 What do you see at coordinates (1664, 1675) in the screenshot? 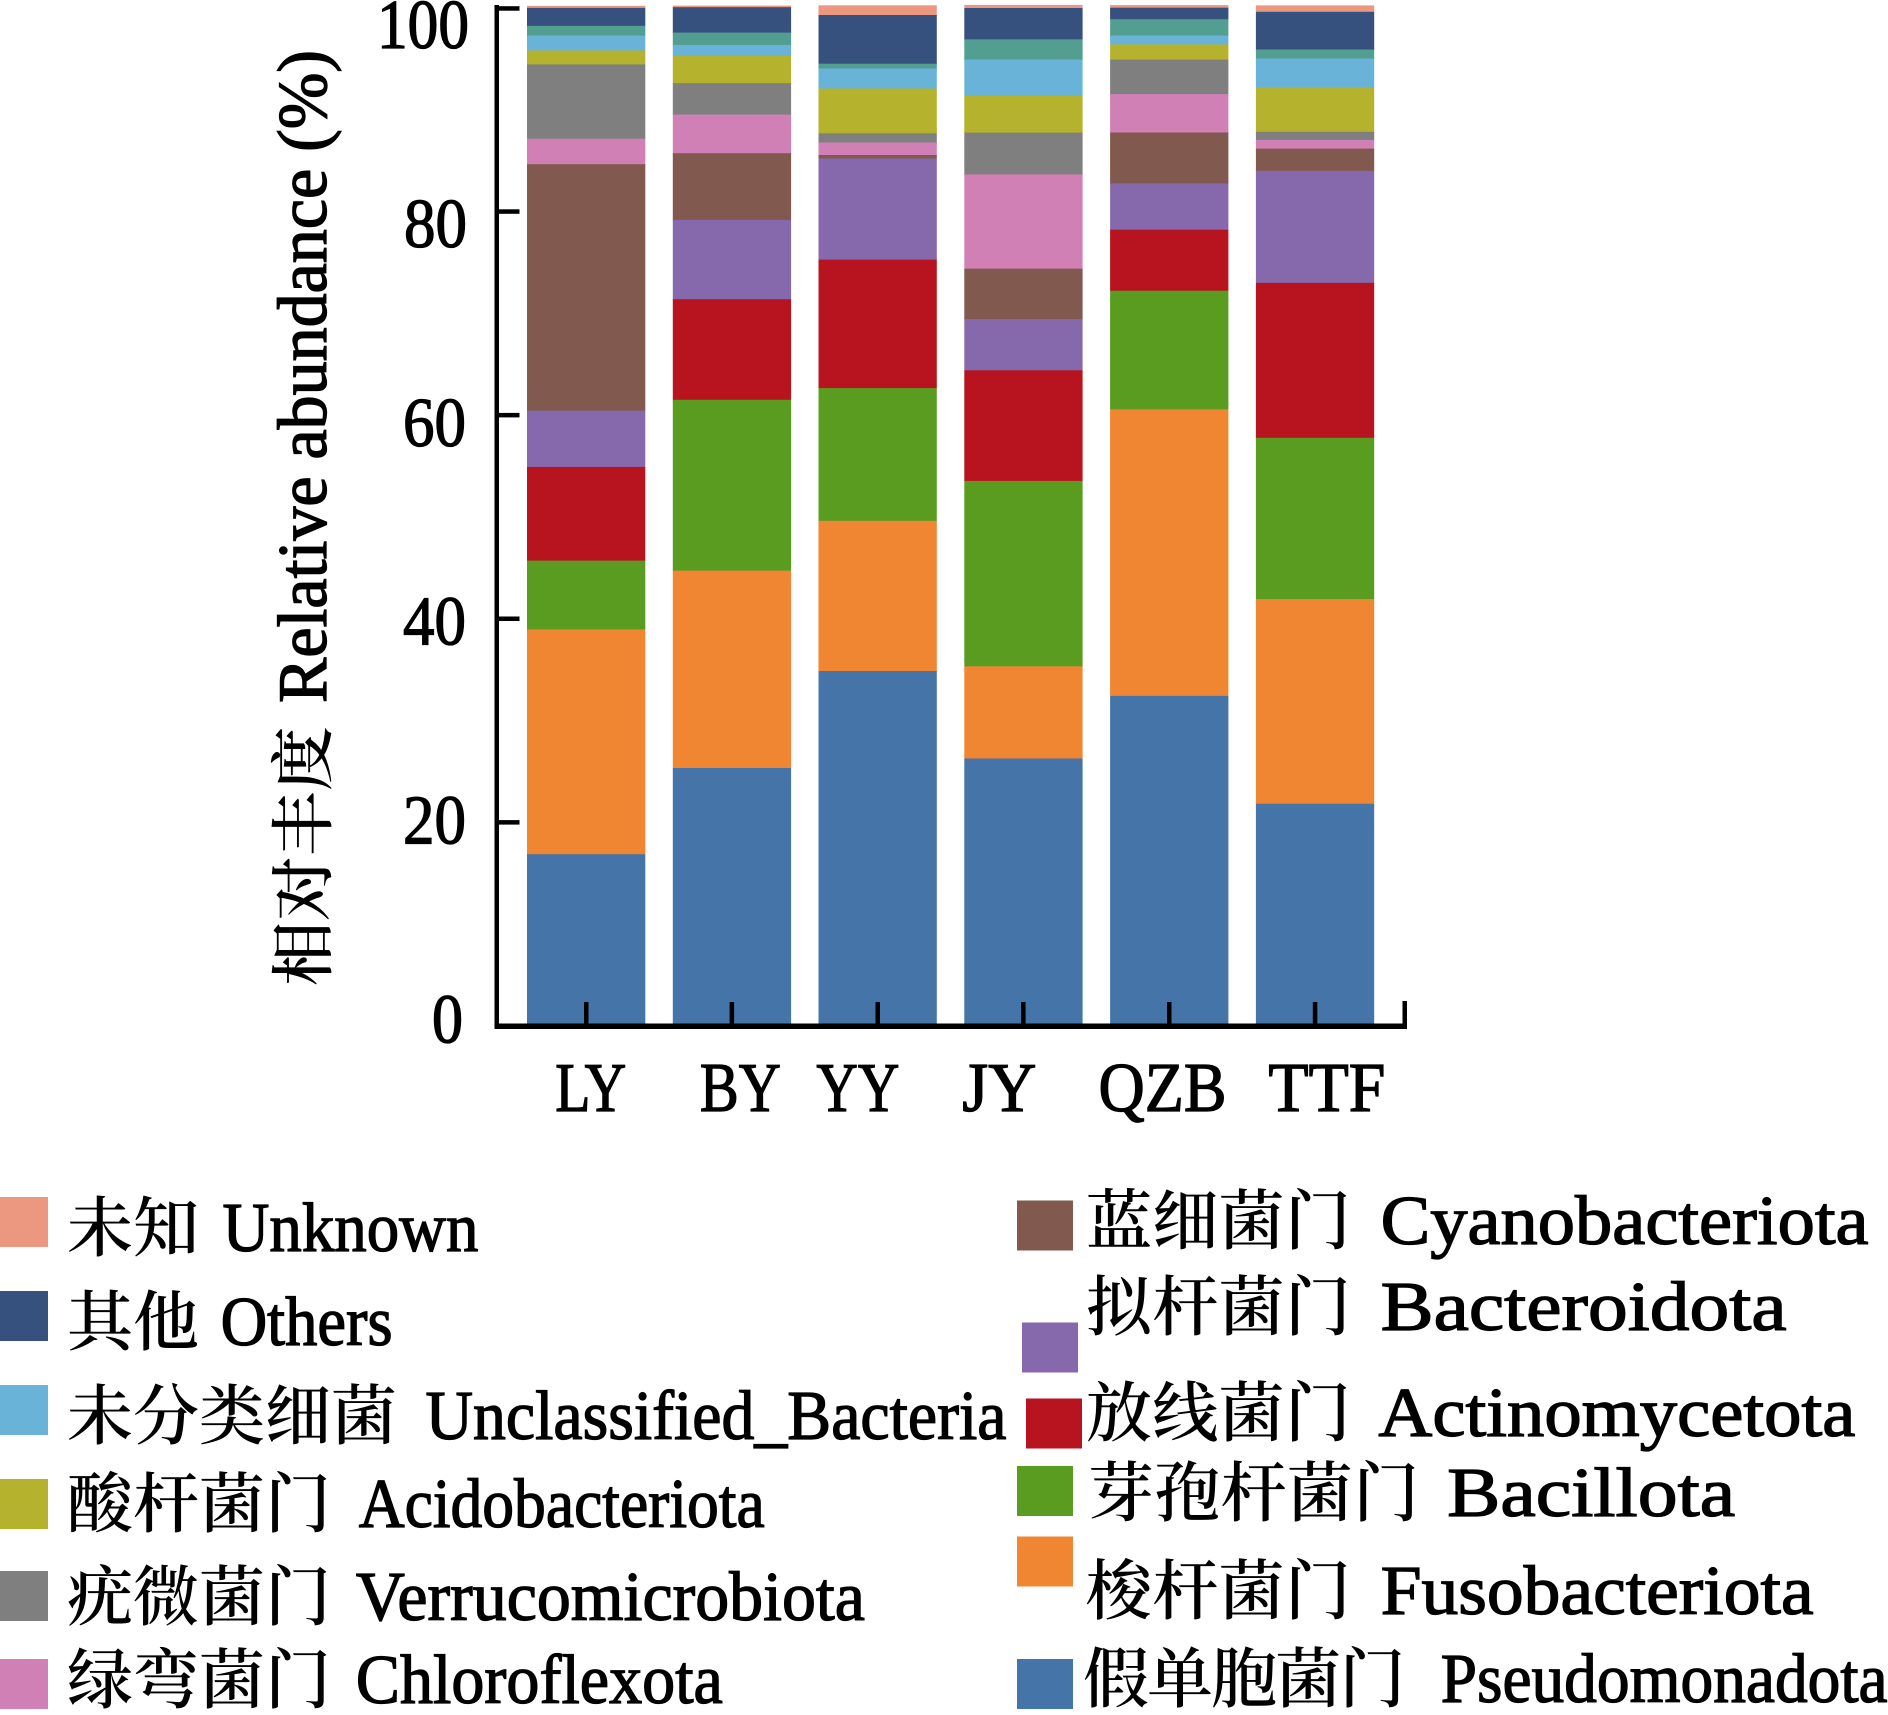
I see `svg-text: Pseudomonadota` at bounding box center [1664, 1675].